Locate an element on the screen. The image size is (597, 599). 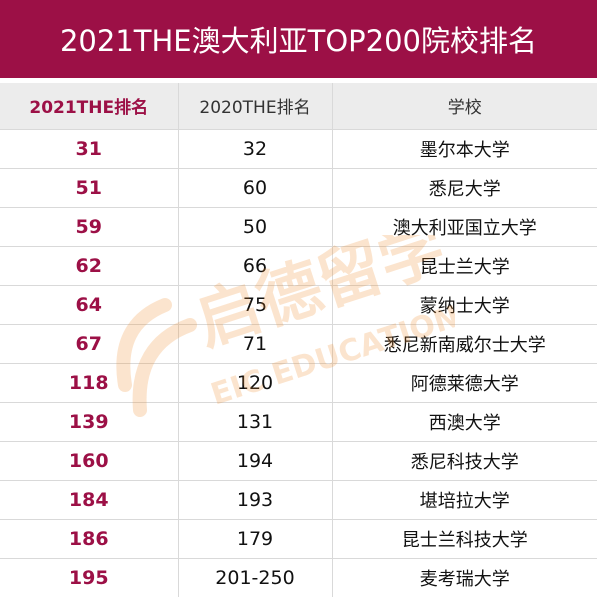
header-school: 学校 is located at coordinates (464, 108).